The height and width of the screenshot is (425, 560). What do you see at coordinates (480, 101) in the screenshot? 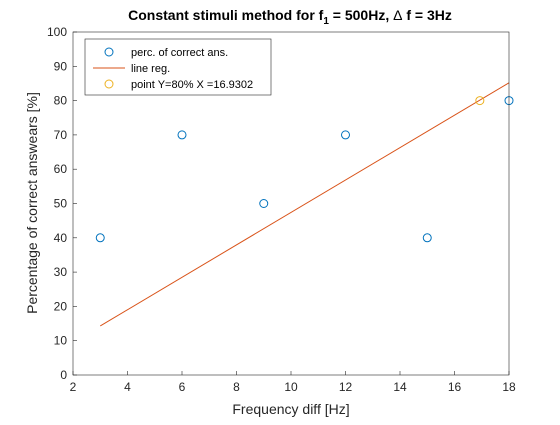
I see `threshold-point` at bounding box center [480, 101].